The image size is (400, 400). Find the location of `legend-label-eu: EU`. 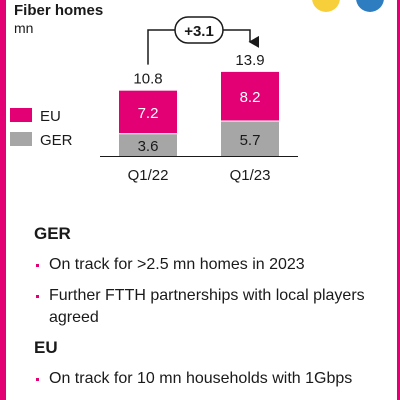

legend-label-eu: EU is located at coordinates (50, 116).